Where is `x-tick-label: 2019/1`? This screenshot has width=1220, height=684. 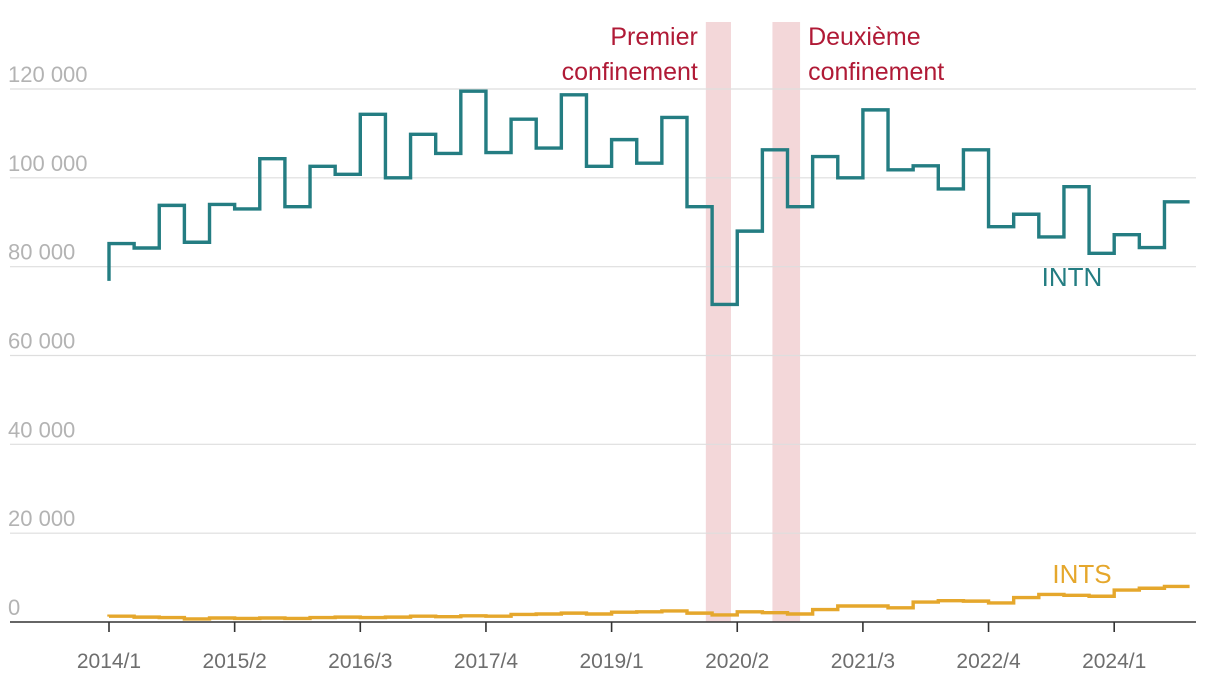 x-tick-label: 2019/1 is located at coordinates (611, 661).